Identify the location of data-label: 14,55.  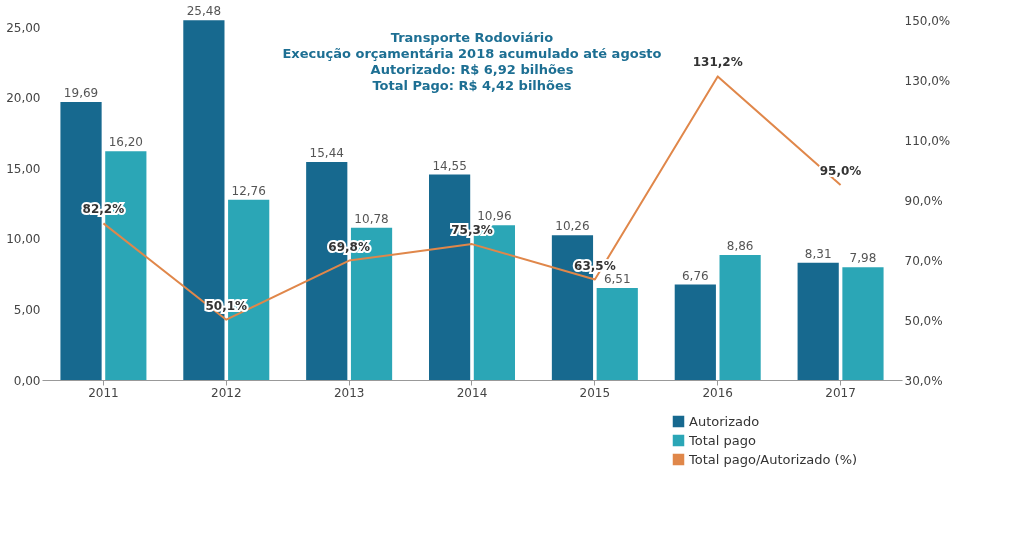
(449, 165).